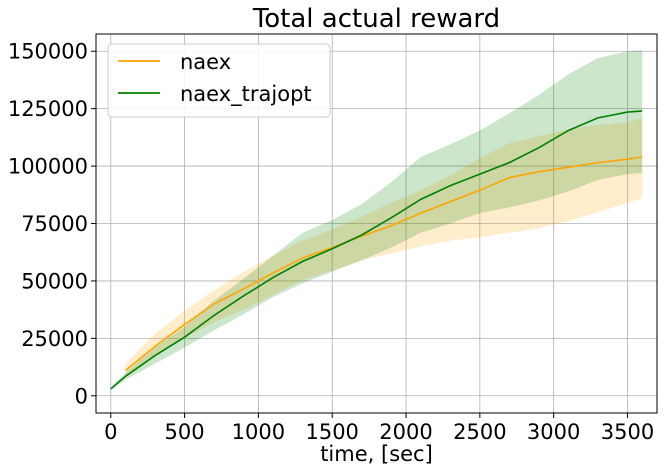  Describe the element at coordinates (54, 281) in the screenshot. I see `y-tick-label: 50000` at that location.